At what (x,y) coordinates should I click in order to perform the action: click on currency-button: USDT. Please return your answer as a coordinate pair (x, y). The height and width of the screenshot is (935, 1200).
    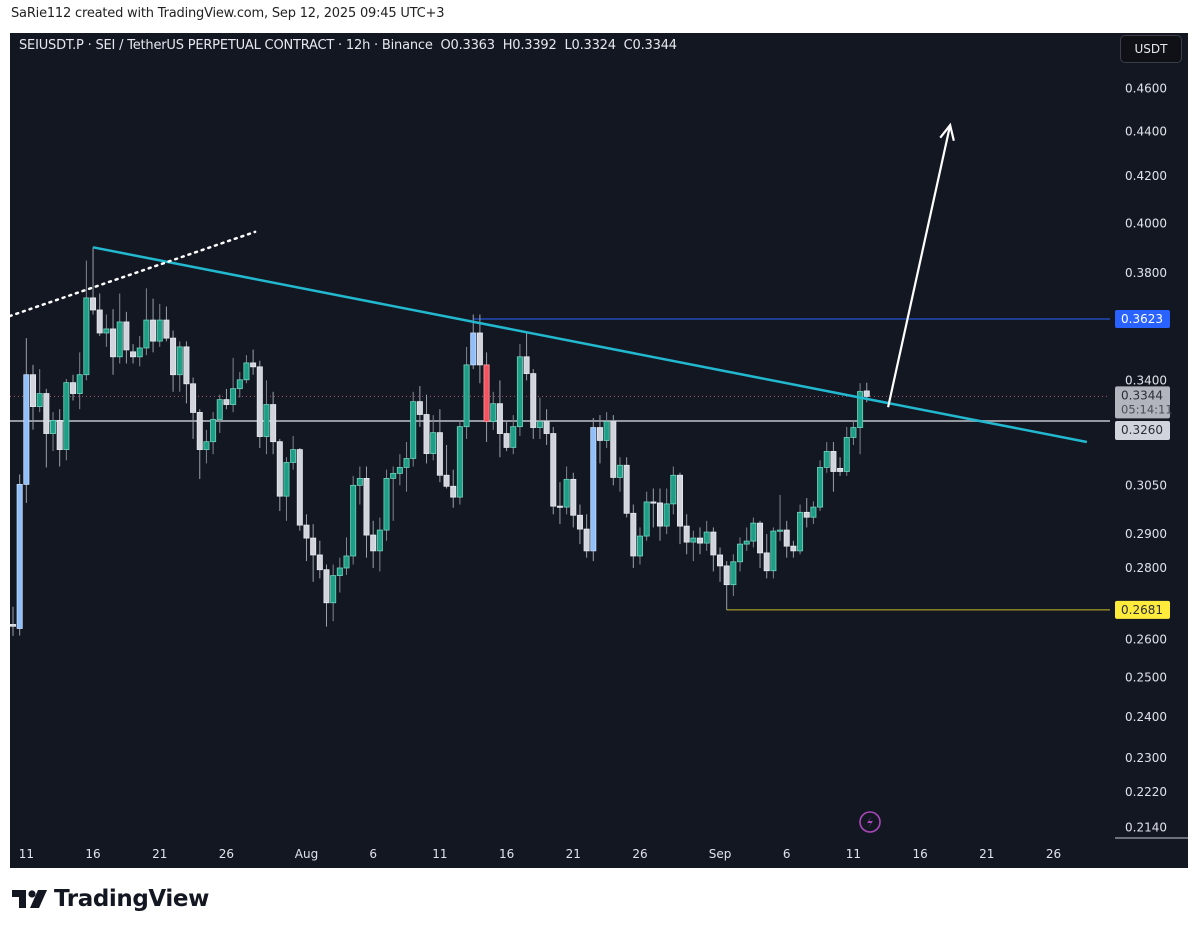
    Looking at the image, I should click on (1151, 49).